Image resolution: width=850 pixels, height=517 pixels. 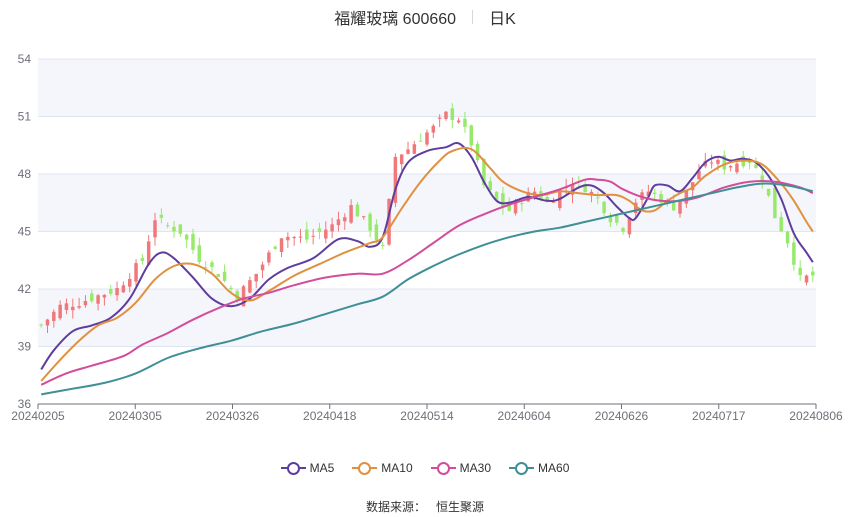 What do you see at coordinates (307, 468) in the screenshot?
I see `legend-item-ma5: MA5` at bounding box center [307, 468].